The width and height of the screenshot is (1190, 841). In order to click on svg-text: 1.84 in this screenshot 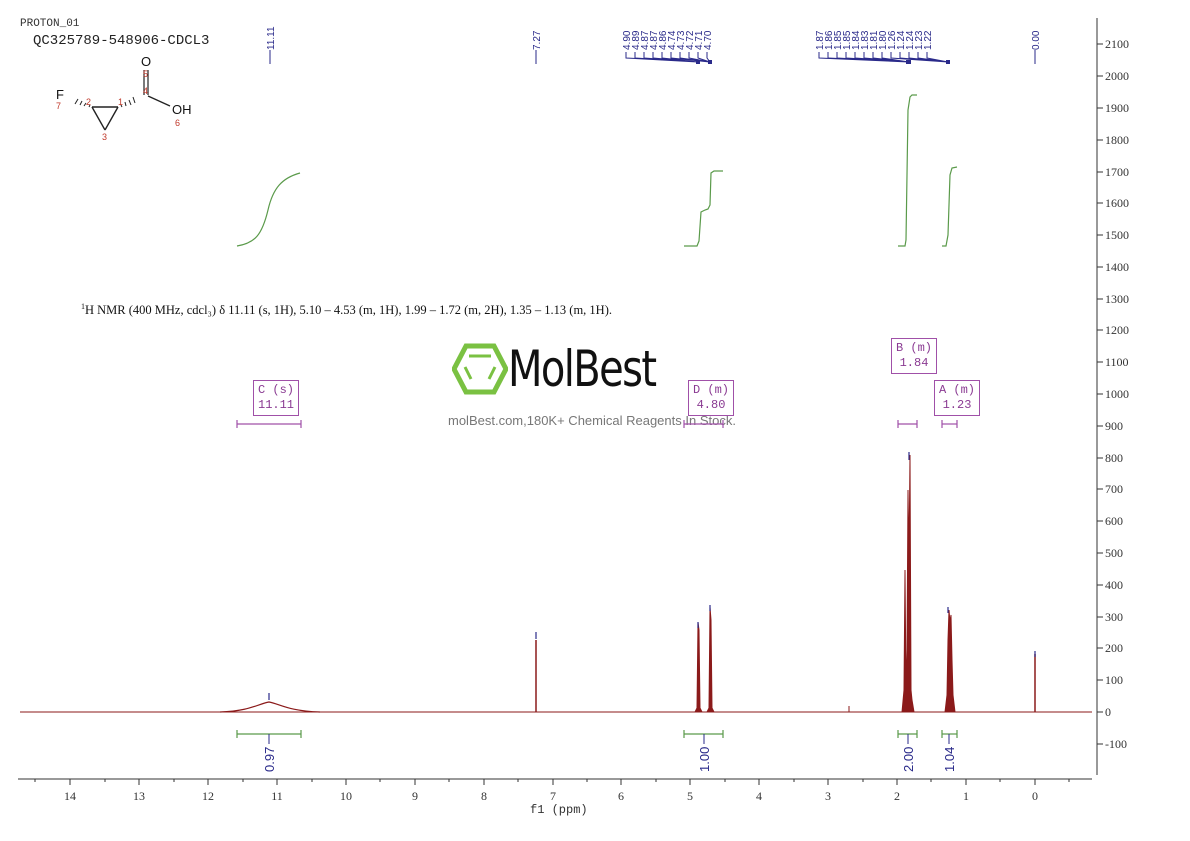, I will do `click(856, 40)`.